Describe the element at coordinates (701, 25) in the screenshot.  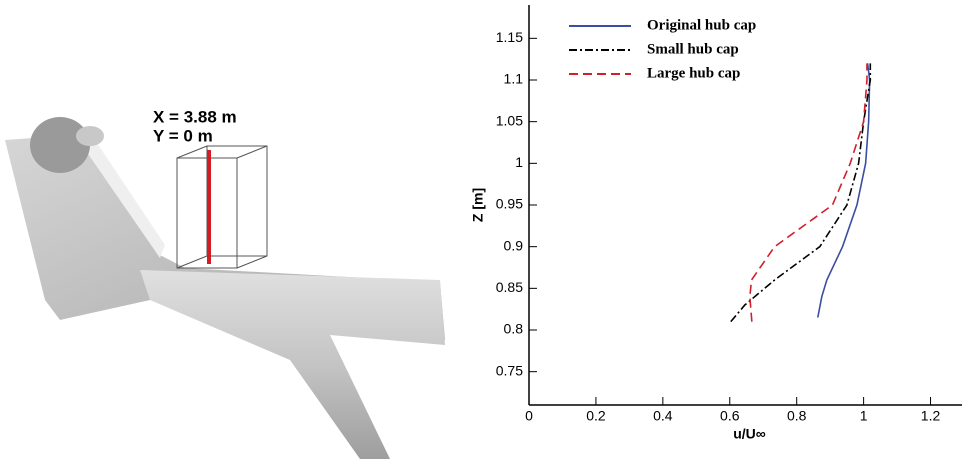
I see `legend-label: Original hub cap` at that location.